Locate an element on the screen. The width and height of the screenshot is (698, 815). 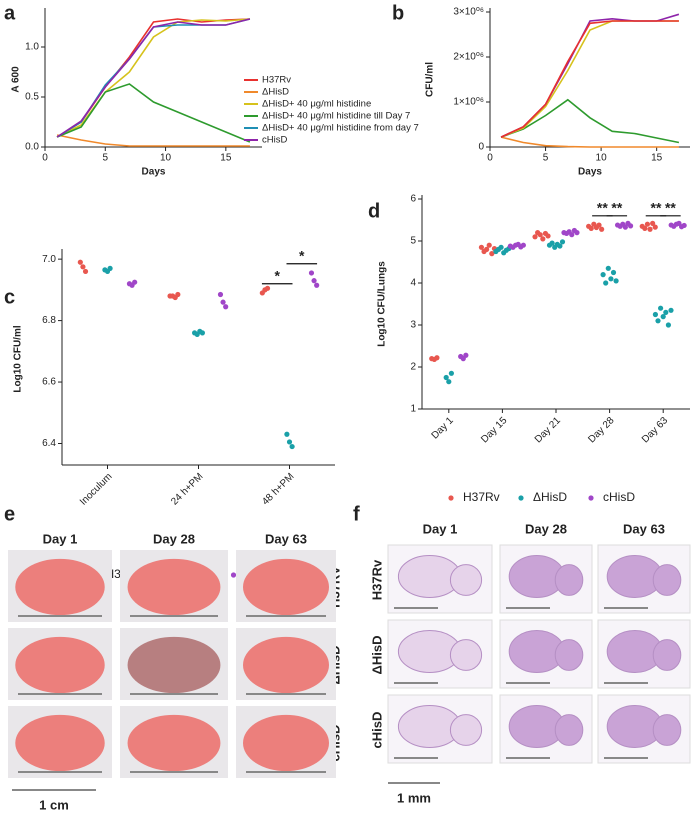
column-header: Day 63 is located at coordinates (644, 528).